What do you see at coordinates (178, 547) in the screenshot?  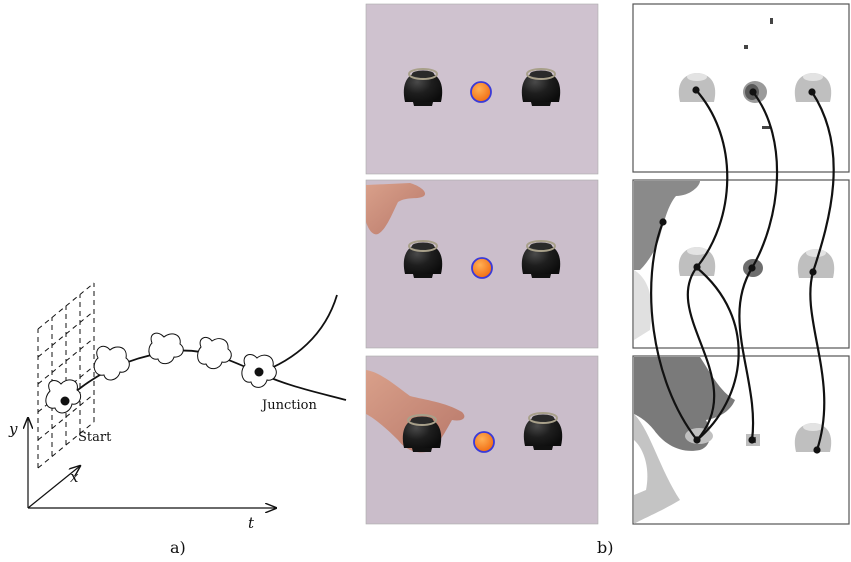 I see `caption-a: a)` at bounding box center [178, 547].